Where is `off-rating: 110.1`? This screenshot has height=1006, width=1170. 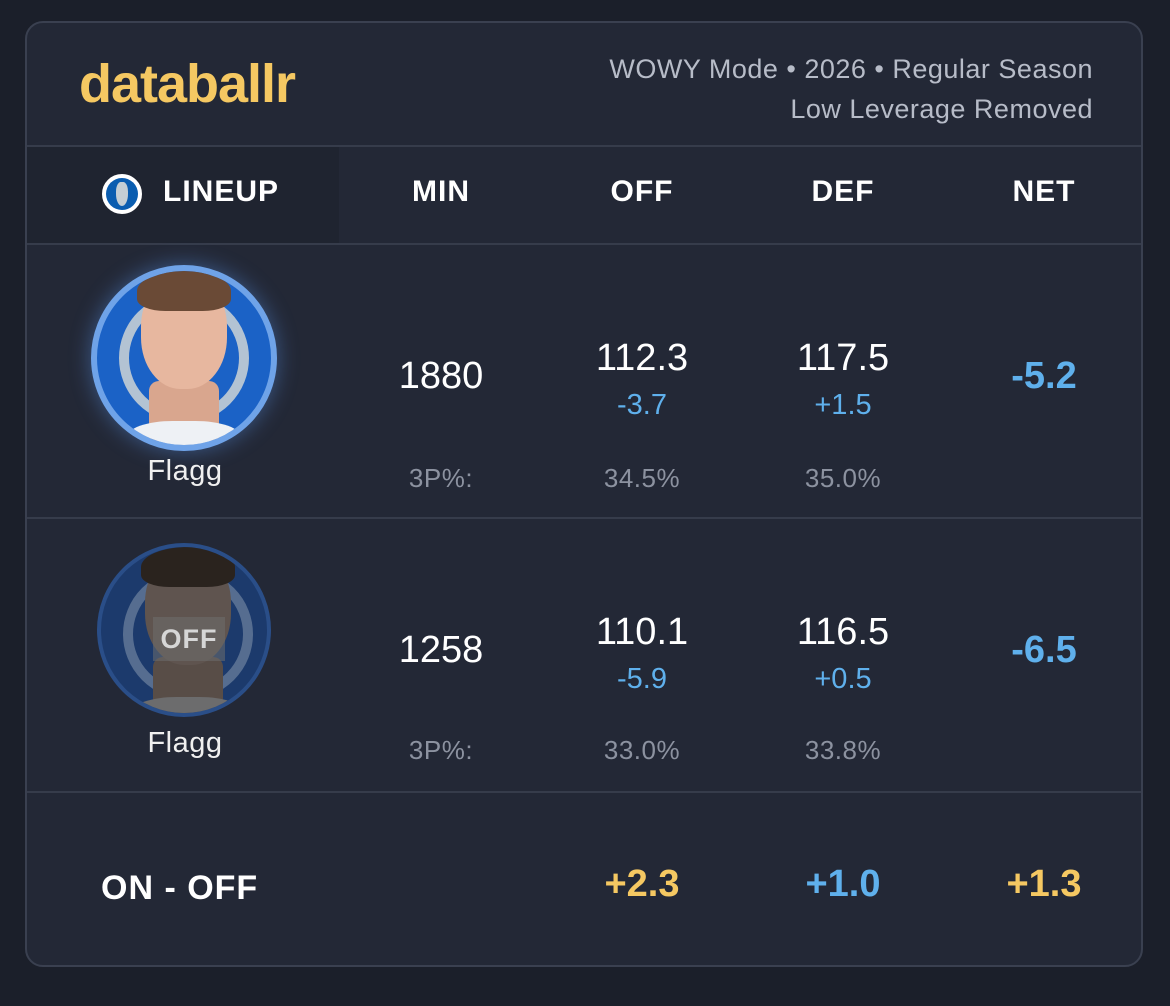
off-rating: 110.1 is located at coordinates (642, 632).